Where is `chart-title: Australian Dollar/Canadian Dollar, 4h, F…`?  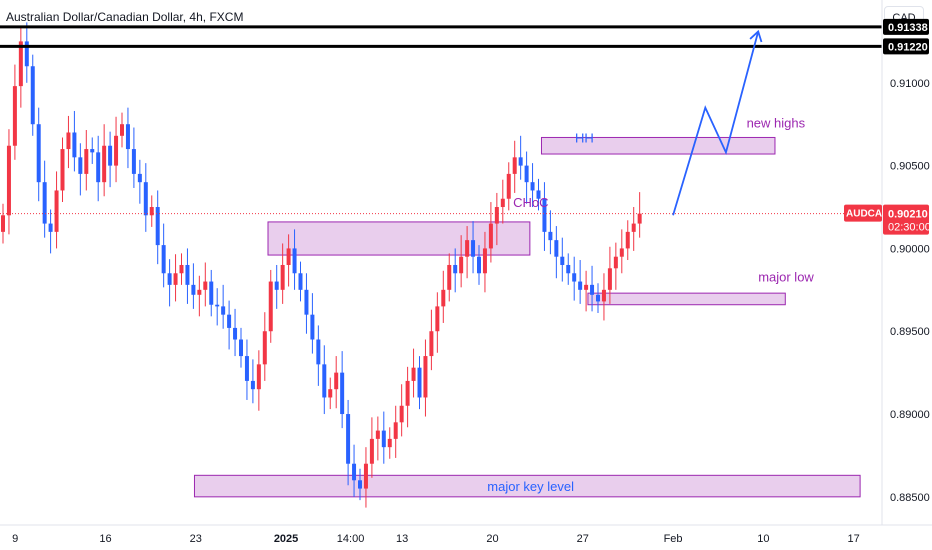 chart-title: Australian Dollar/Canadian Dollar, 4h, F… is located at coordinates (125, 17).